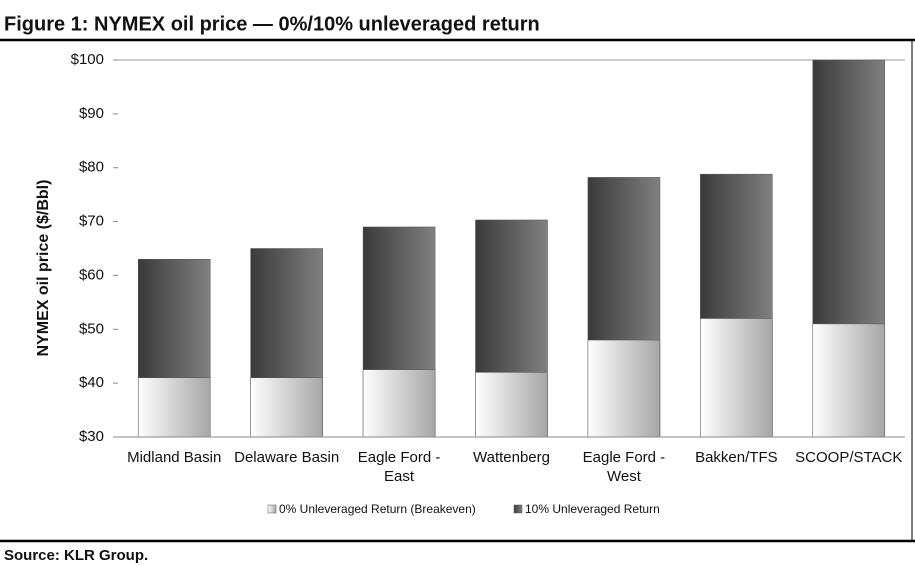  I want to click on x-tick-label: Bakken/TFS, so click(736, 457).